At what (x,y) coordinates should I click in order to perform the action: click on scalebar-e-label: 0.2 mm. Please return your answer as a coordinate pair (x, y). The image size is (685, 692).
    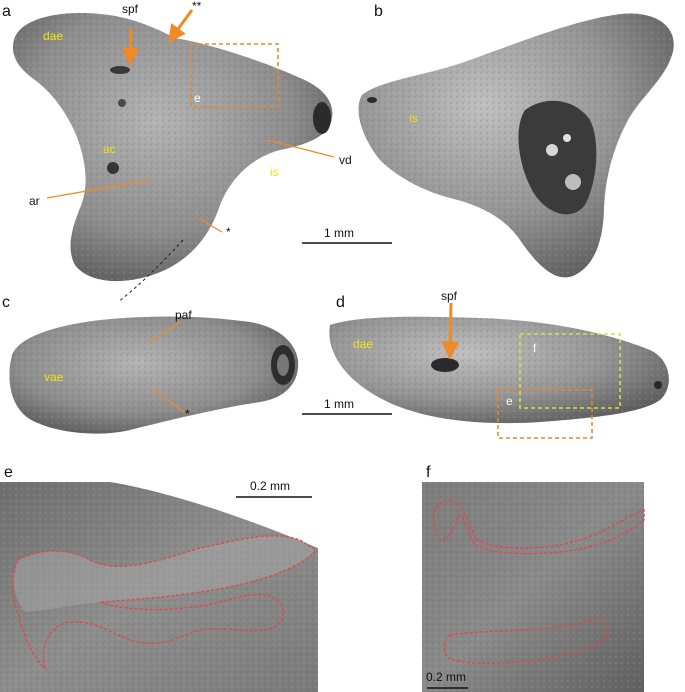
    Looking at the image, I should click on (270, 486).